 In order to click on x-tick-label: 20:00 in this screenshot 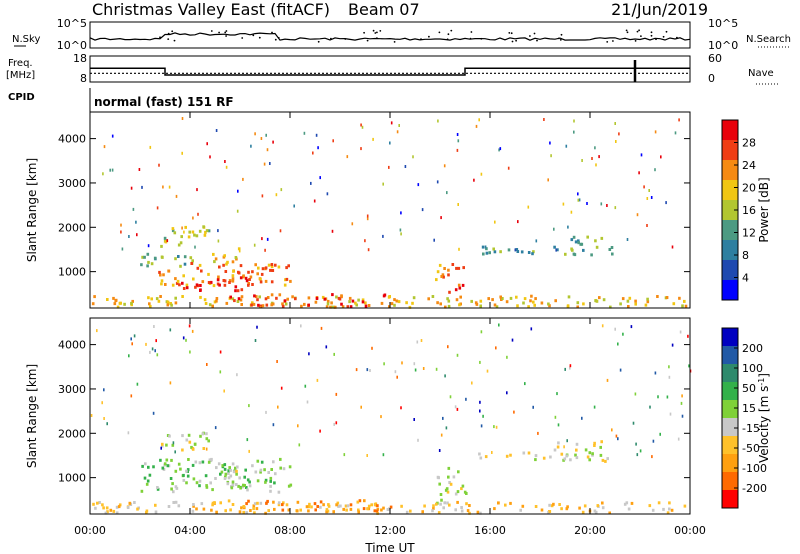, I will do `click(590, 530)`.